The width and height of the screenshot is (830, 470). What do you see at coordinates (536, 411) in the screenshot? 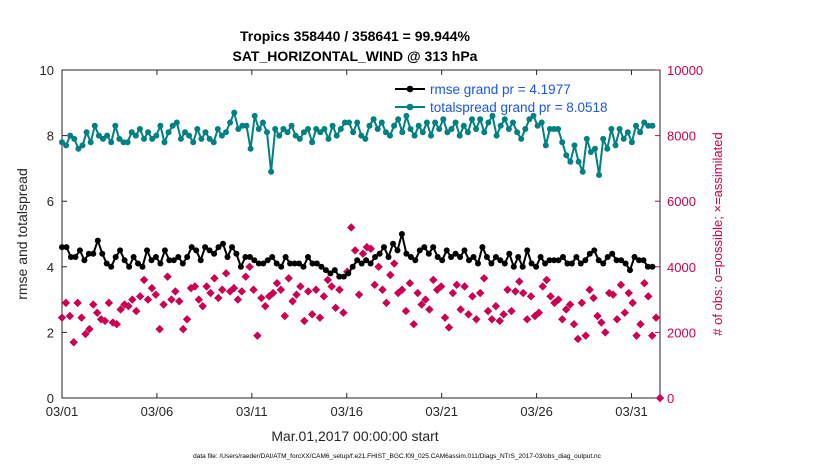
I see `x-tick-label: 03/26` at bounding box center [536, 411].